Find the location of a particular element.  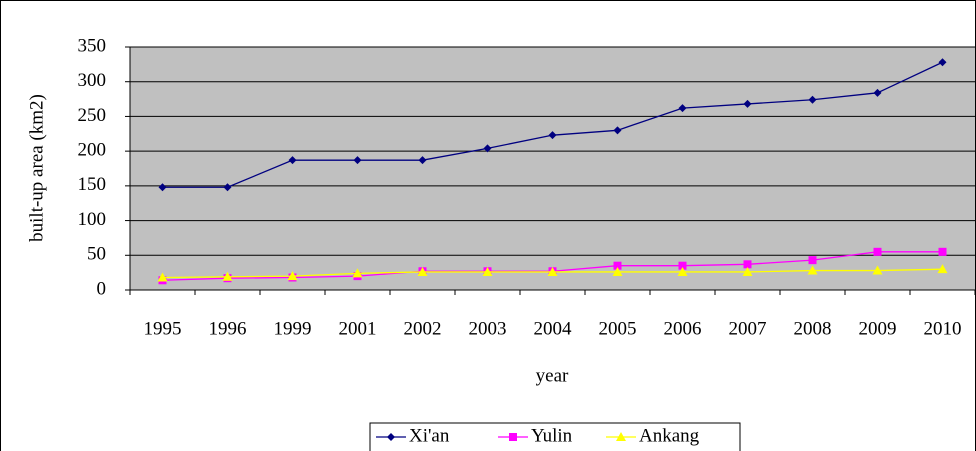

y-tick-label: 100 is located at coordinates (92, 219).